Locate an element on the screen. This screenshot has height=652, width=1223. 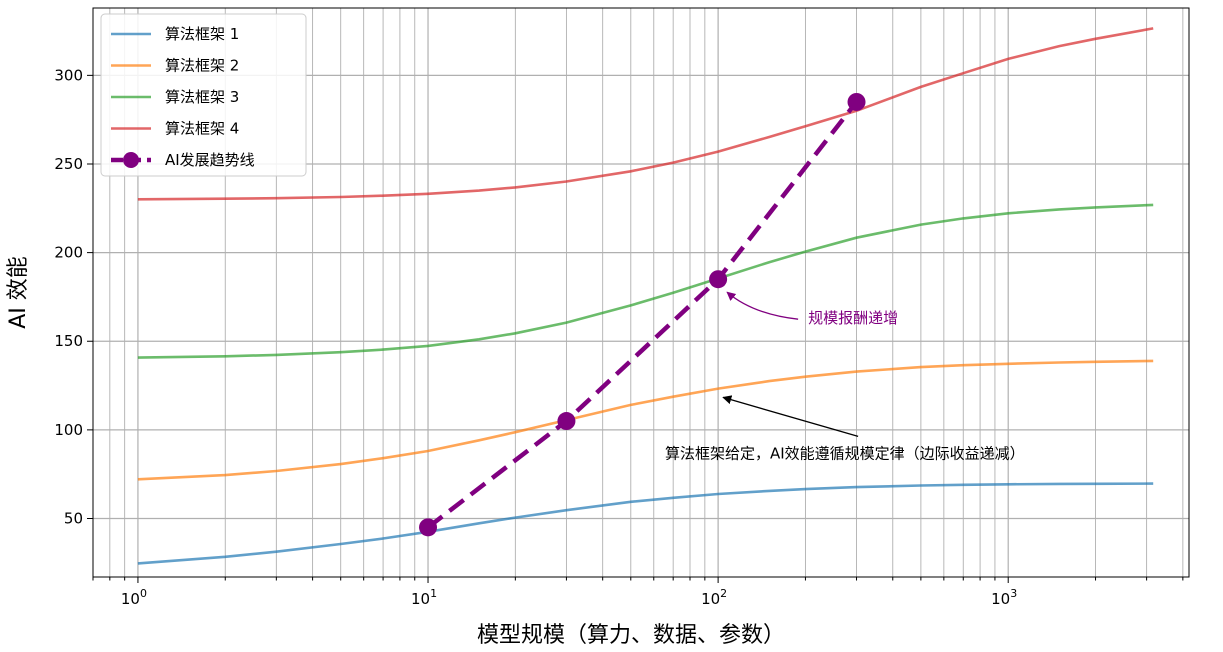
legend-box is located at coordinates (203, 95).